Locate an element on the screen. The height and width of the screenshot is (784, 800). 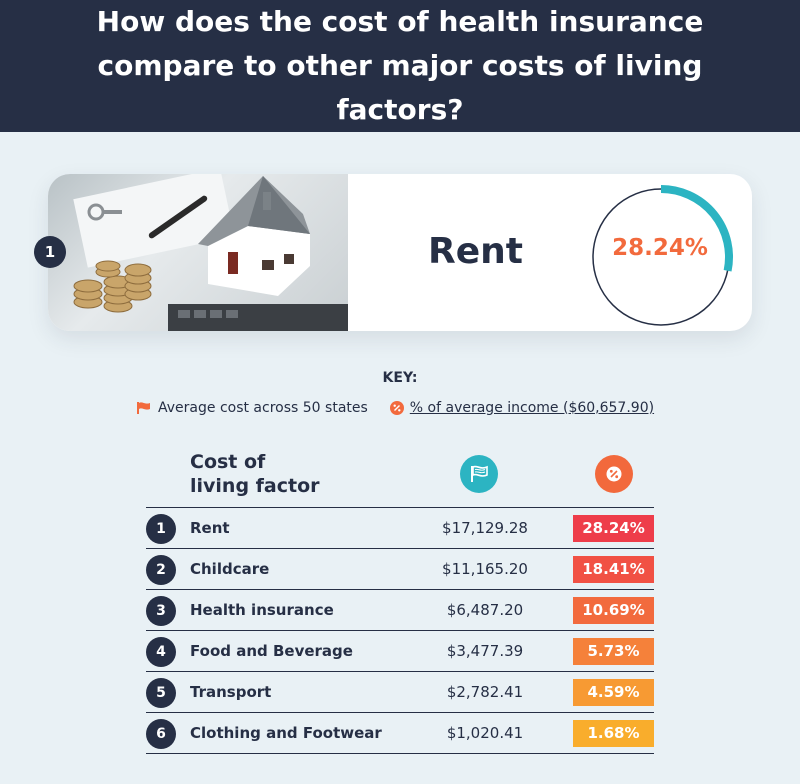
row-percent: 18.41% is located at coordinates (613, 569).